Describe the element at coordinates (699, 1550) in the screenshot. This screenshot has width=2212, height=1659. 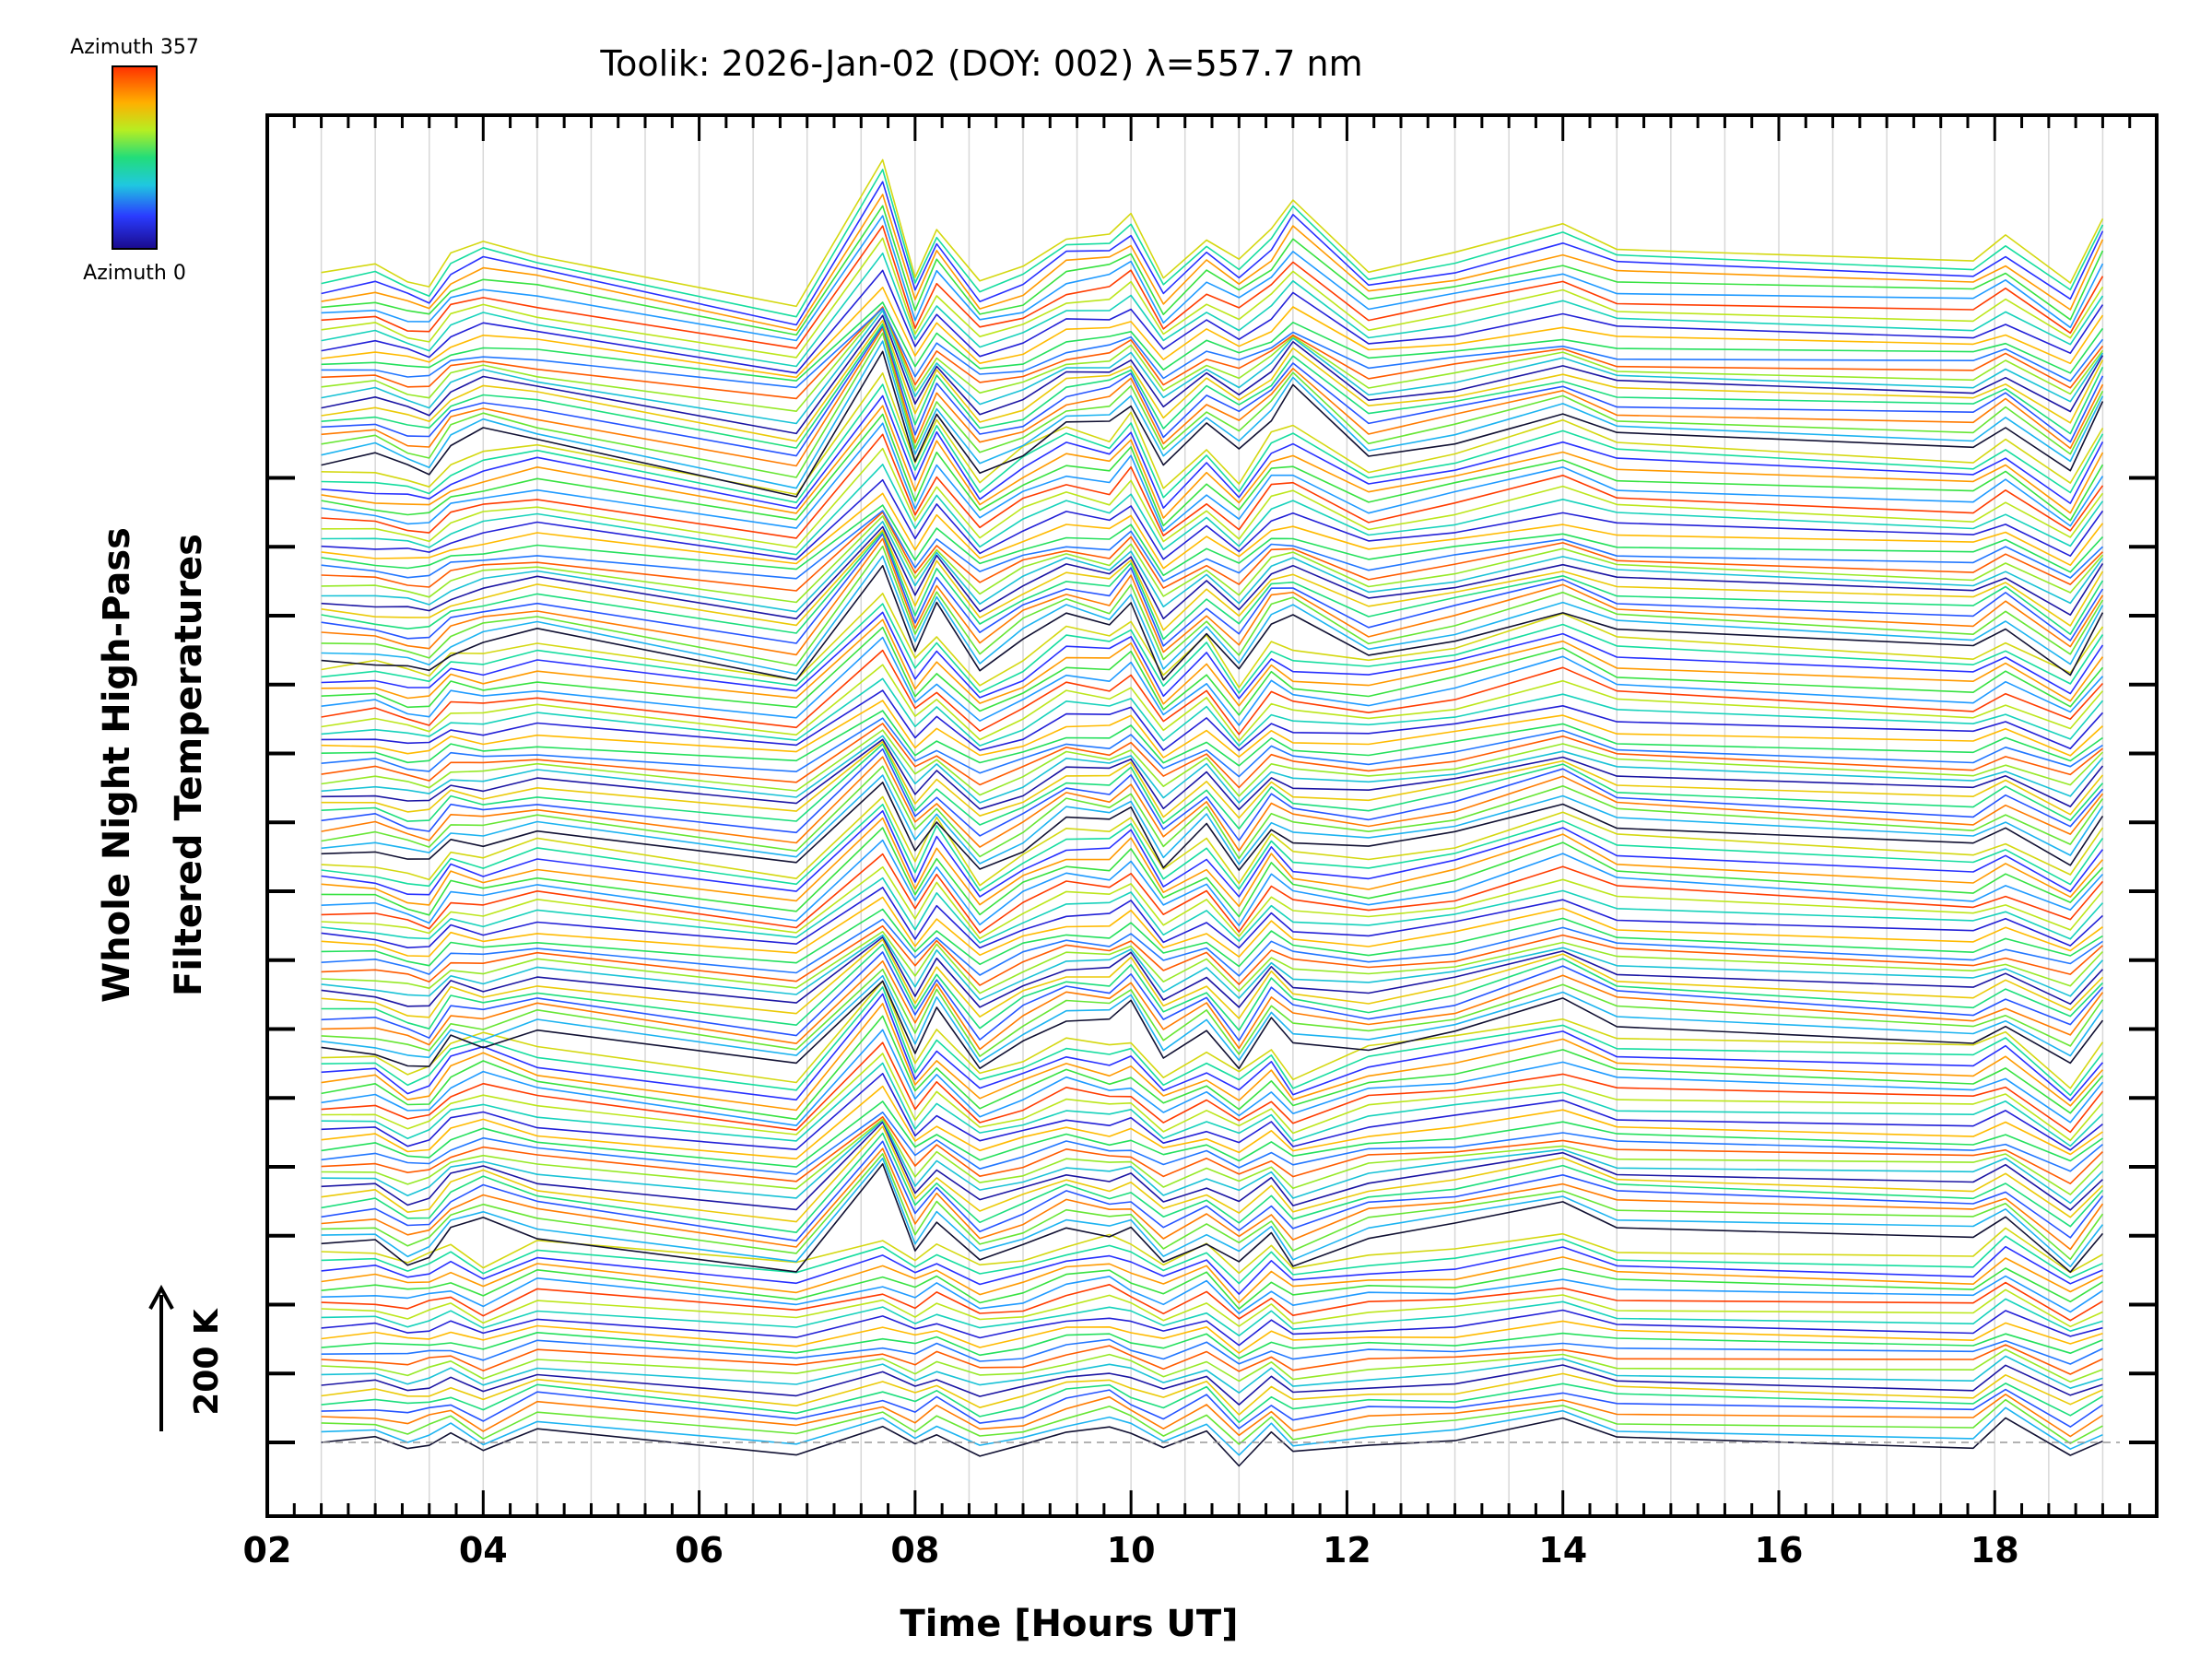
I see `x-tick-label: 06` at that location.